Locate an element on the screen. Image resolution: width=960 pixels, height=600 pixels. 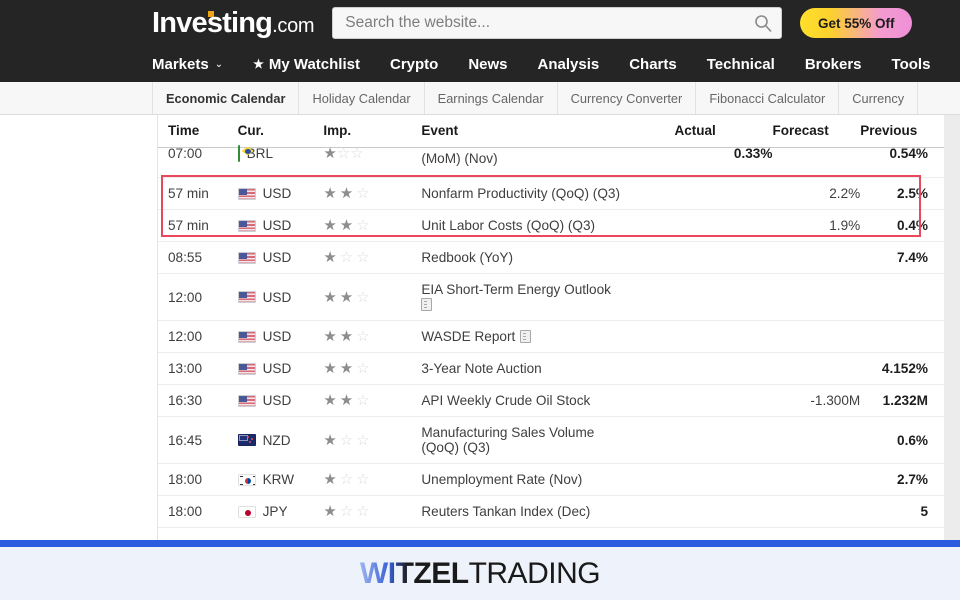
cell-previous is located at coordinates (902, 297).